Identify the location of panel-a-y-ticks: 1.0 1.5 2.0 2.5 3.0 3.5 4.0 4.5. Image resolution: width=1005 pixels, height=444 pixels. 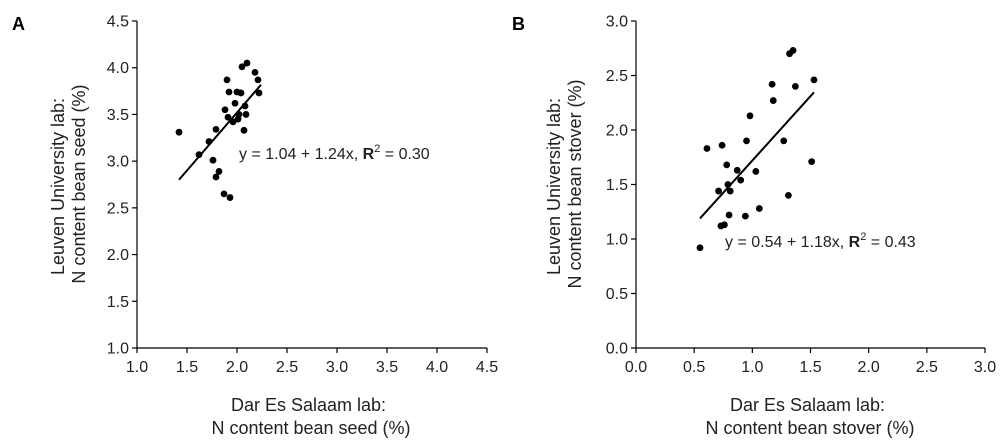
(122, 186).